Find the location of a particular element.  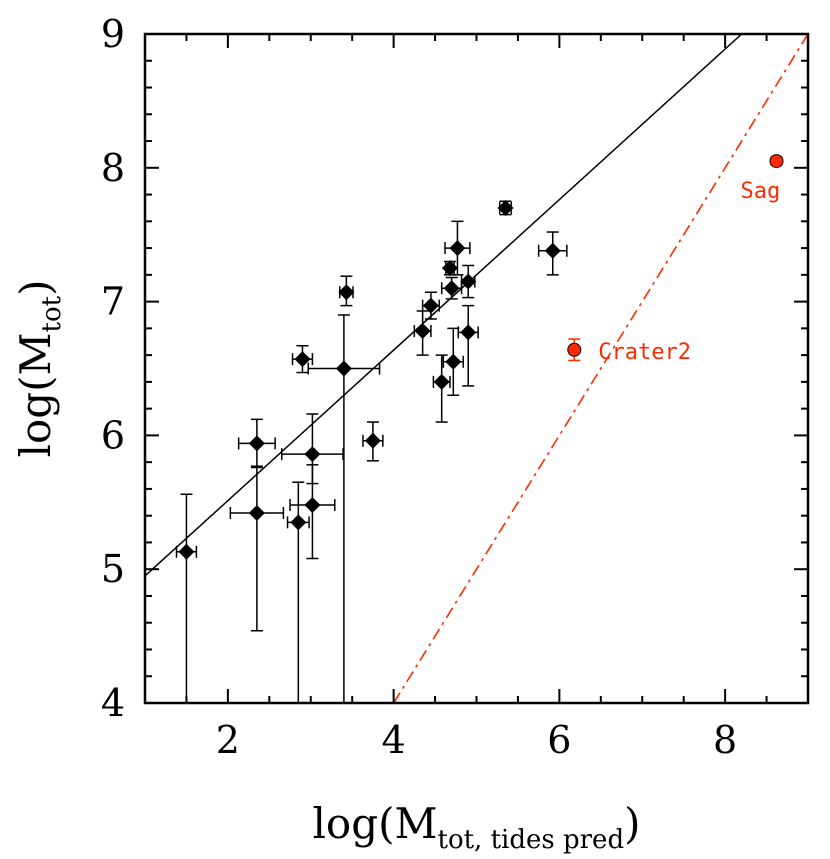

point-label-crater2: Crater2 is located at coordinates (644, 352).